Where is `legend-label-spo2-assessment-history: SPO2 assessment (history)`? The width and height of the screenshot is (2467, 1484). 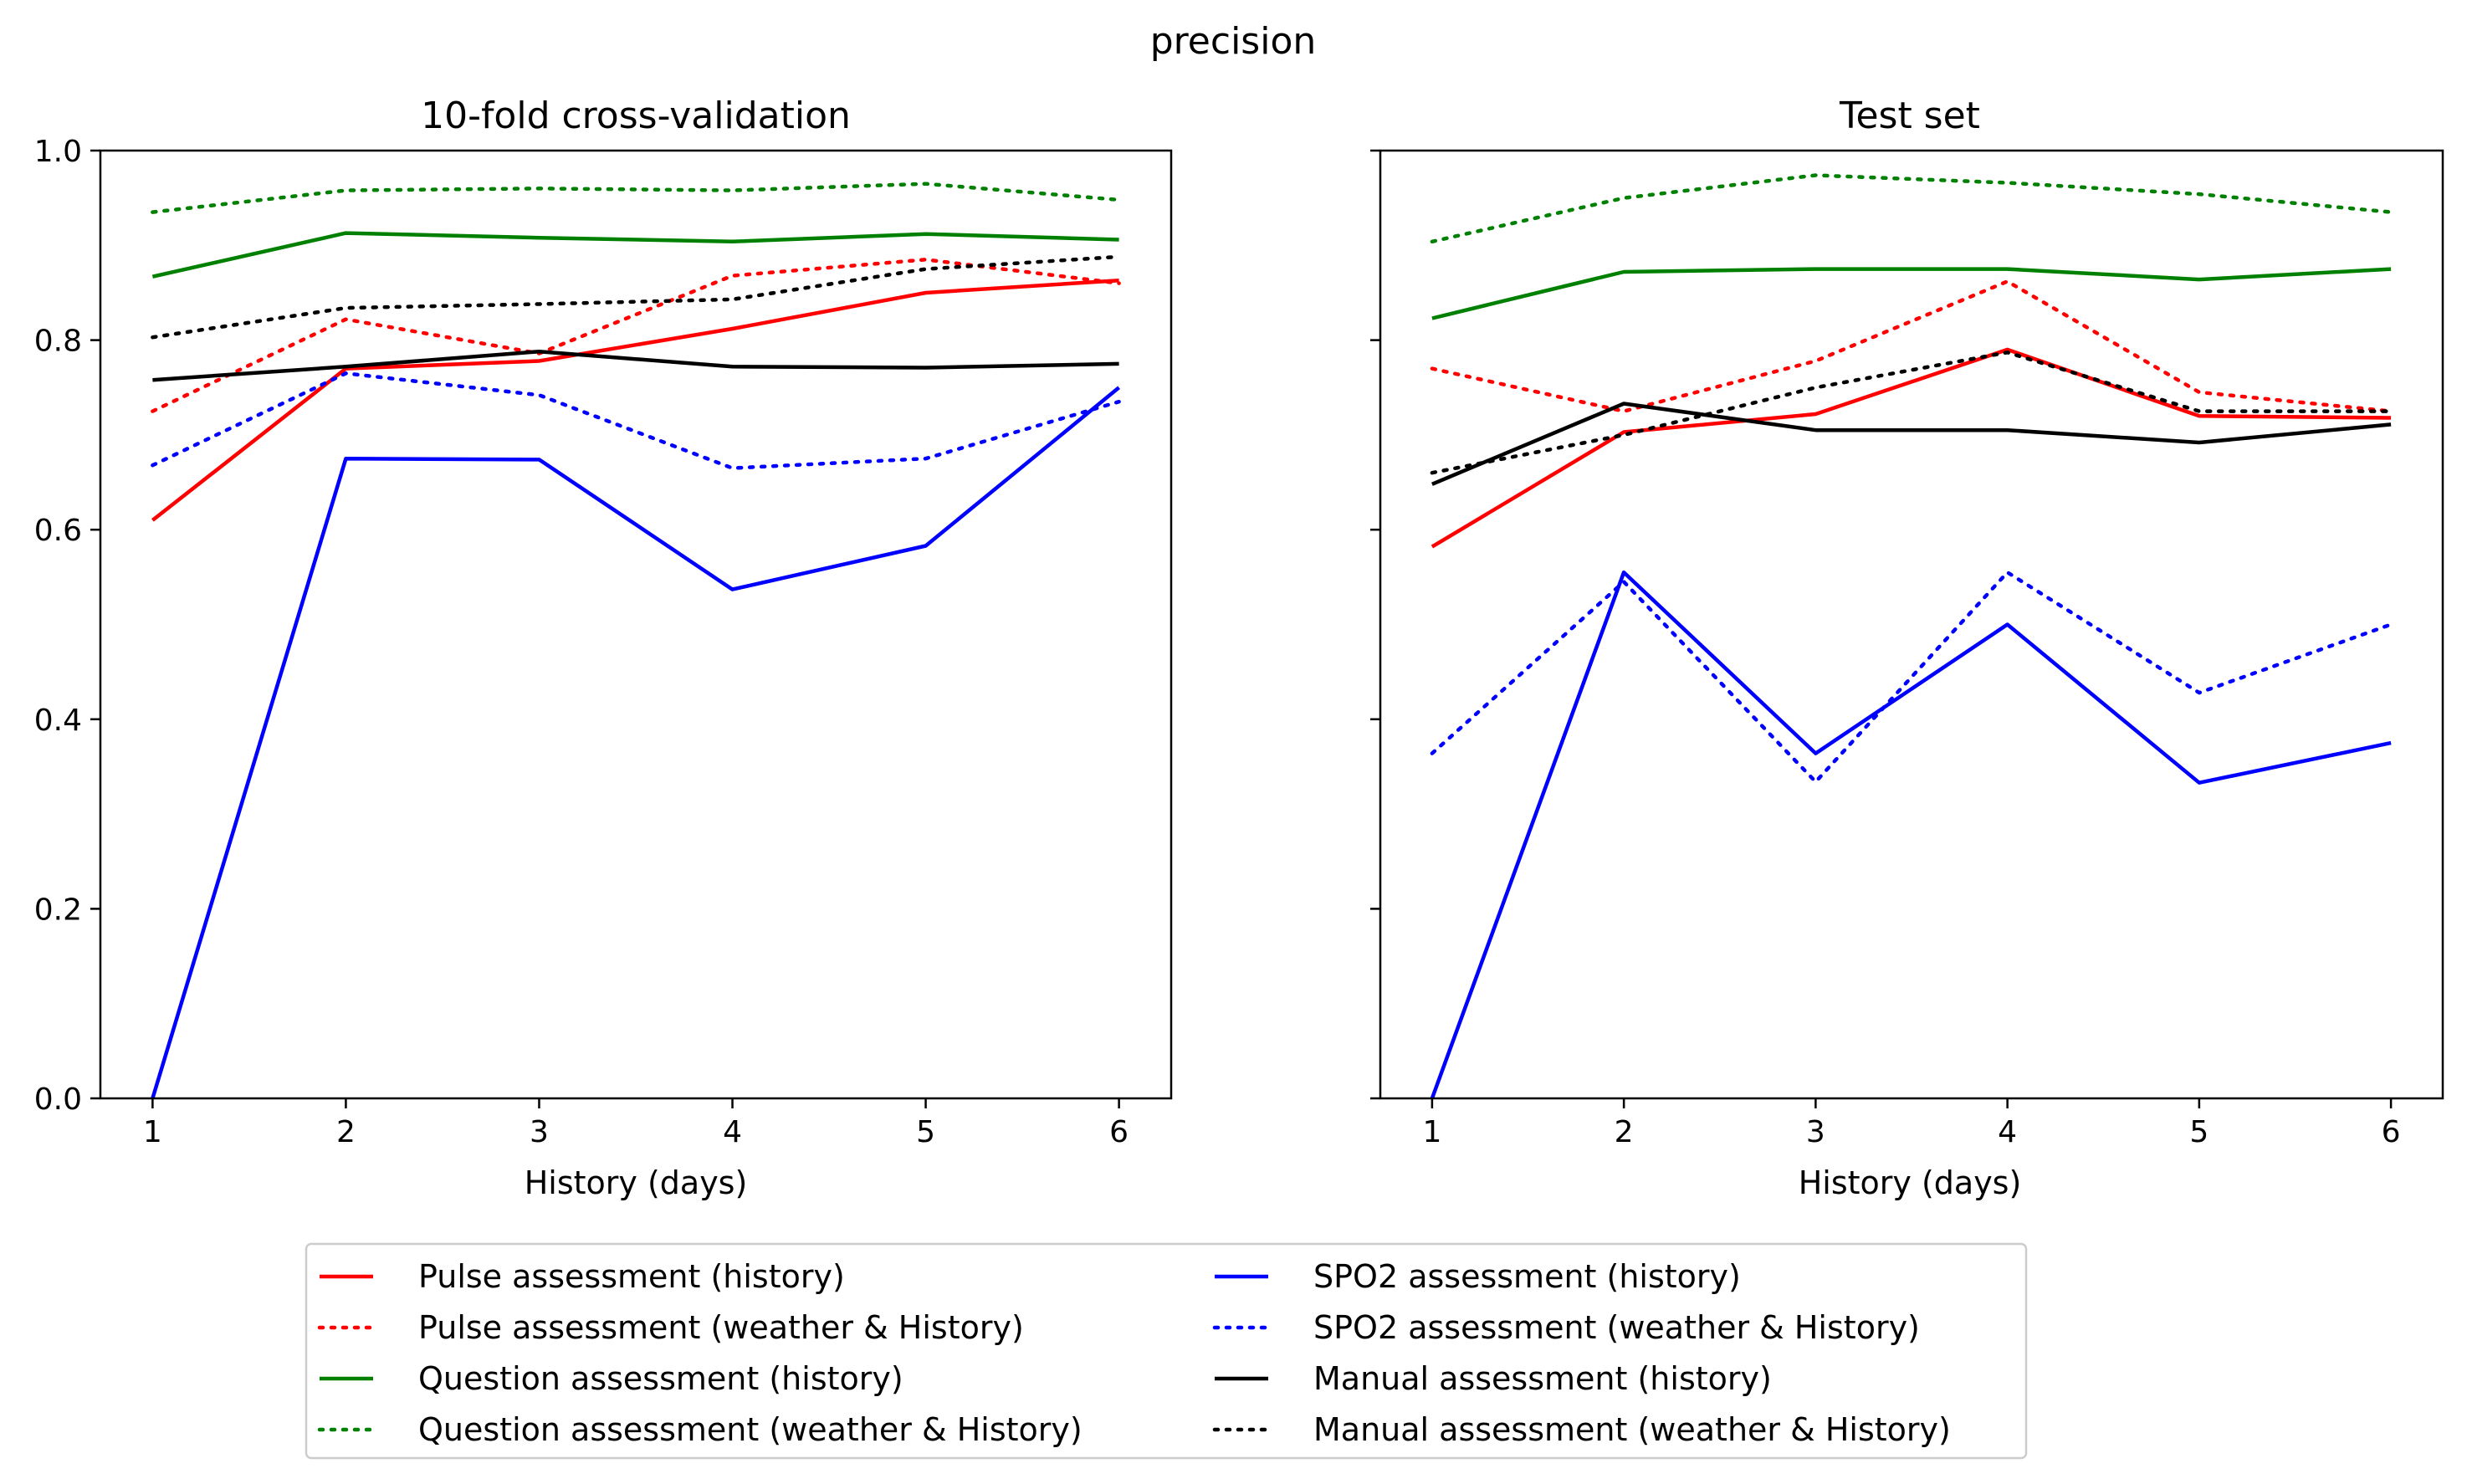 legend-label-spo2-assessment-history: SPO2 assessment (history) is located at coordinates (1527, 1276).